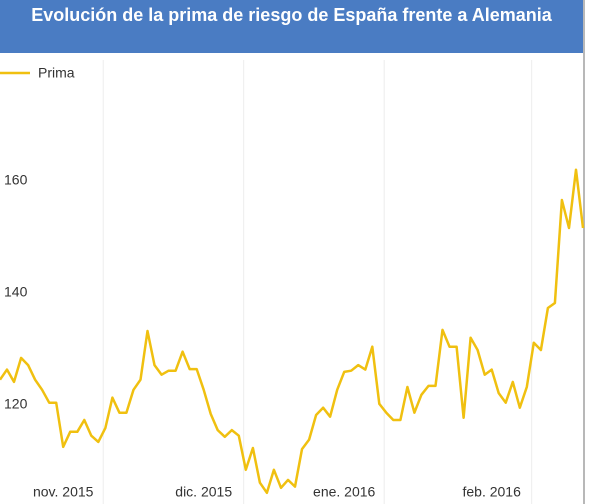 This screenshot has height=504, width=589. What do you see at coordinates (491, 492) in the screenshot?
I see `x-tick-label: feb. 2016` at bounding box center [491, 492].